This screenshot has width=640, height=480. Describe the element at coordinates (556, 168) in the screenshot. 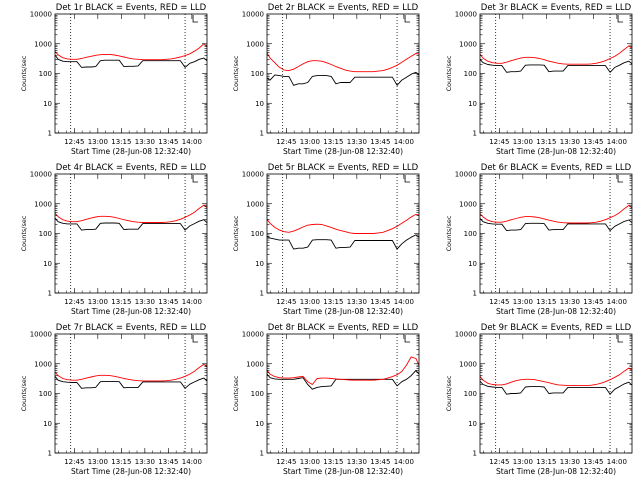

I see `panel-title: Det 6r BLACK = Events, RED = LLD` at that location.